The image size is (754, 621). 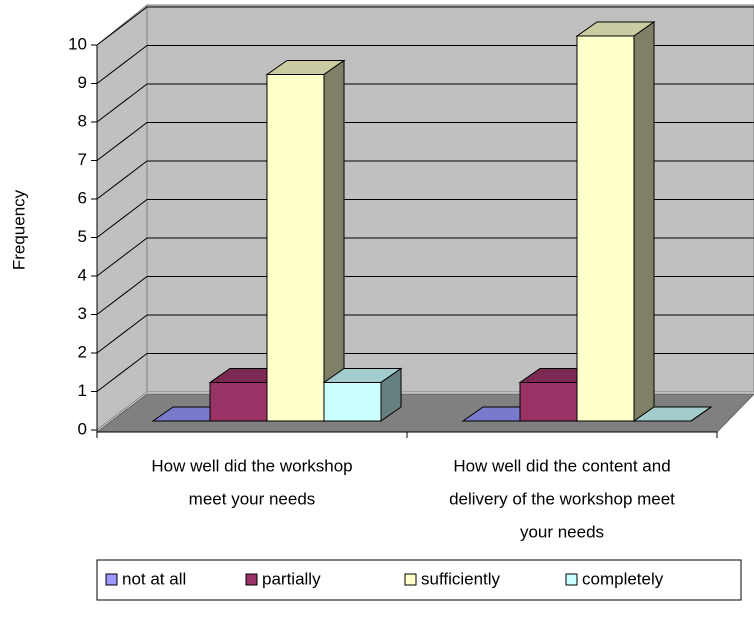 I want to click on y-tick-label: 3, so click(x=82, y=313).